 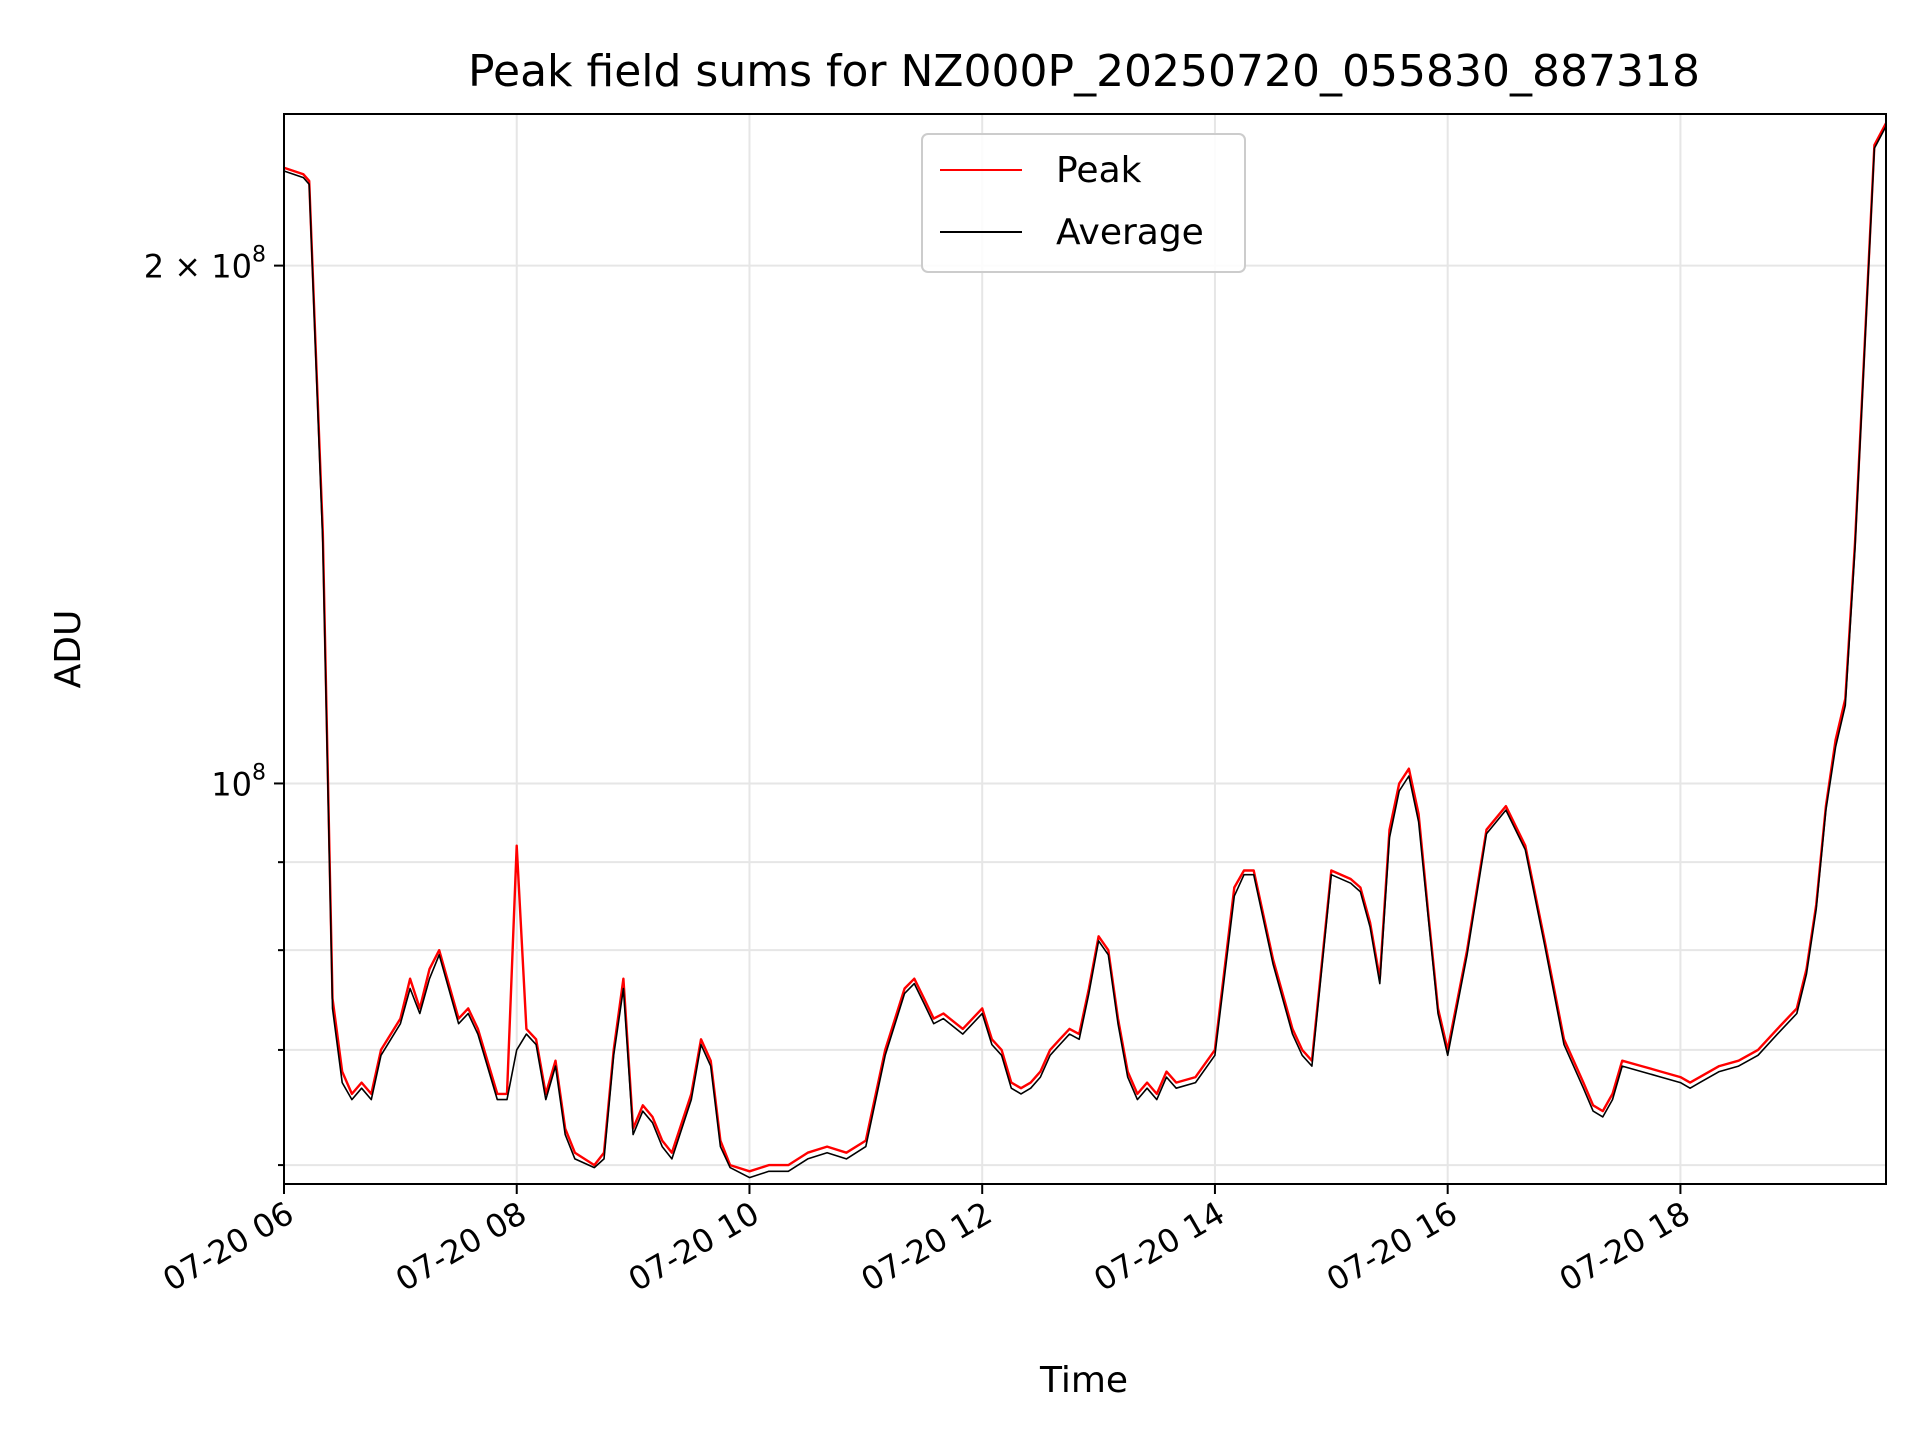 I want to click on y-axis-label: ADU, so click(x=68, y=649).